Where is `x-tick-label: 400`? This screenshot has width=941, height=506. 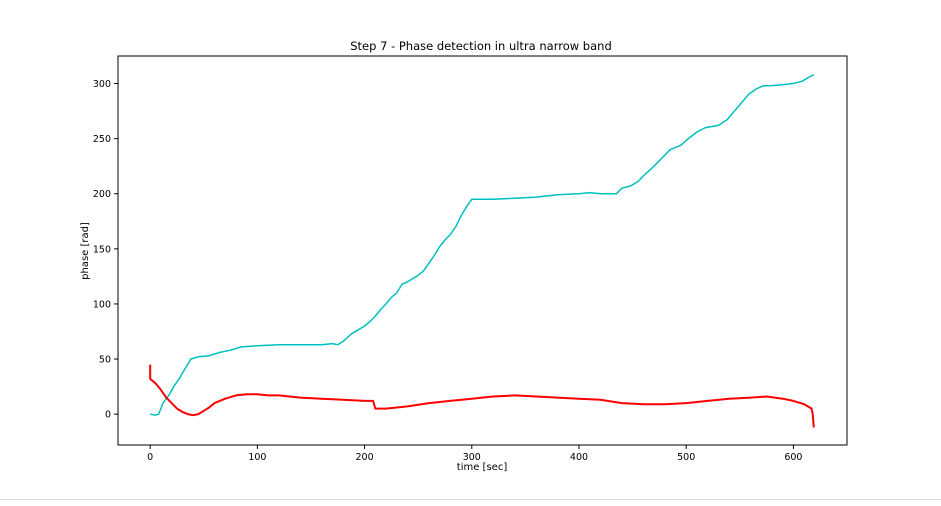
x-tick-label: 400 is located at coordinates (579, 457).